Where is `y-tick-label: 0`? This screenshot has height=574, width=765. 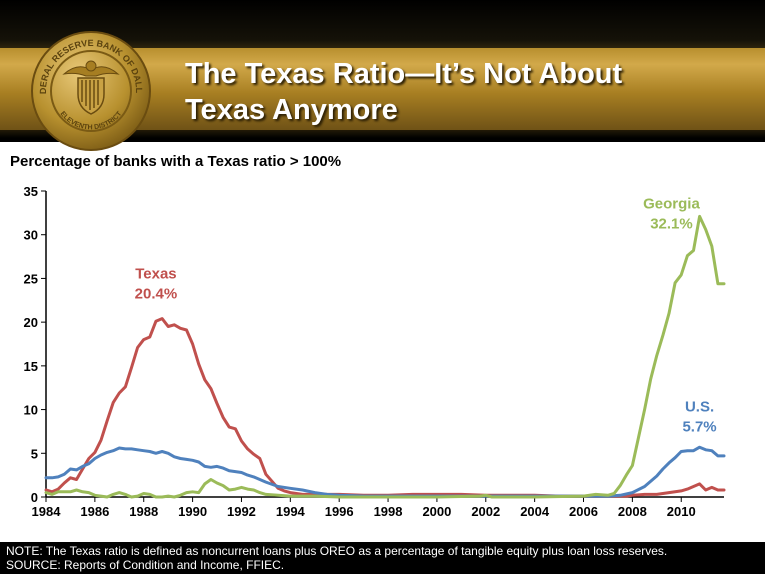
y-tick-label: 0 is located at coordinates (34, 497).